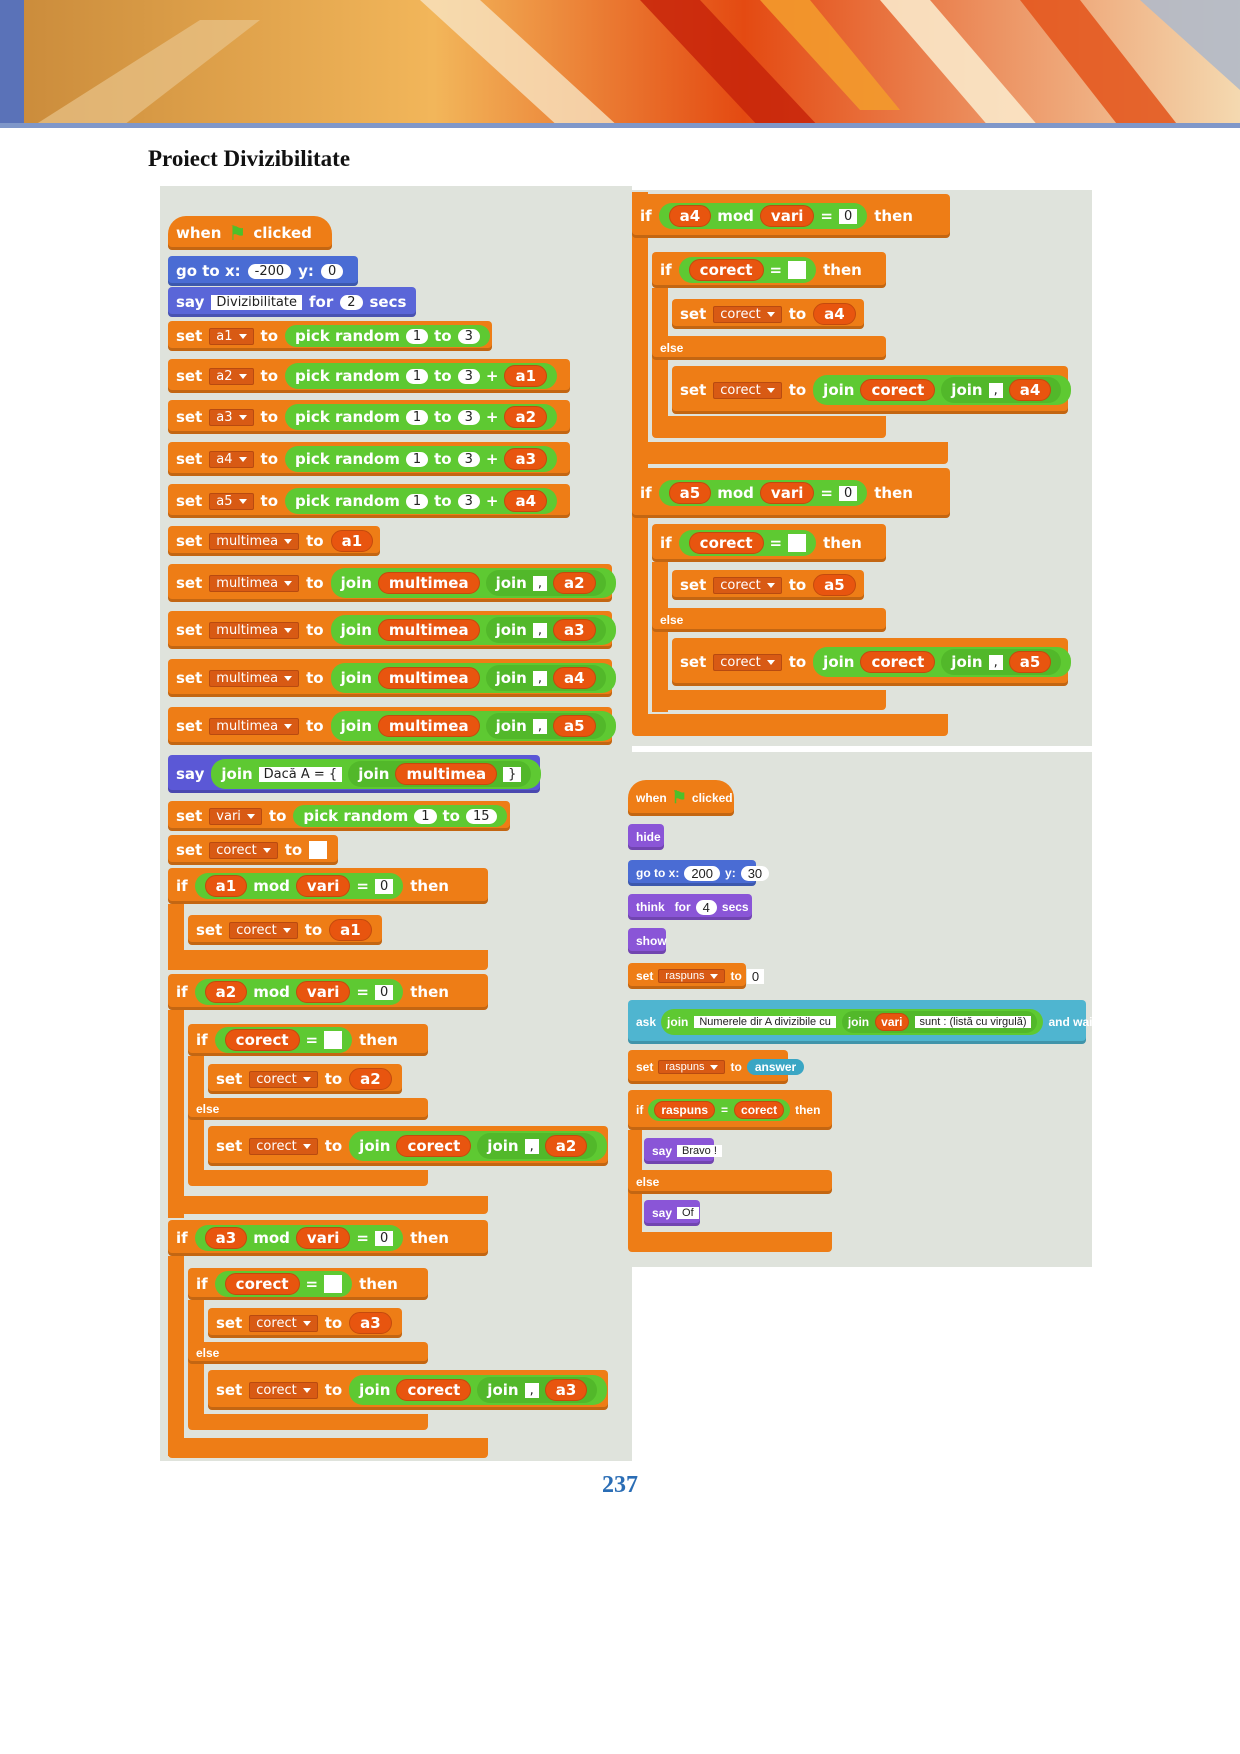 Image resolution: width=1240 pixels, height=1754 pixels. I want to click on set-corect-join-a4-block: set corect to join corect join, a4, so click(872, 390).